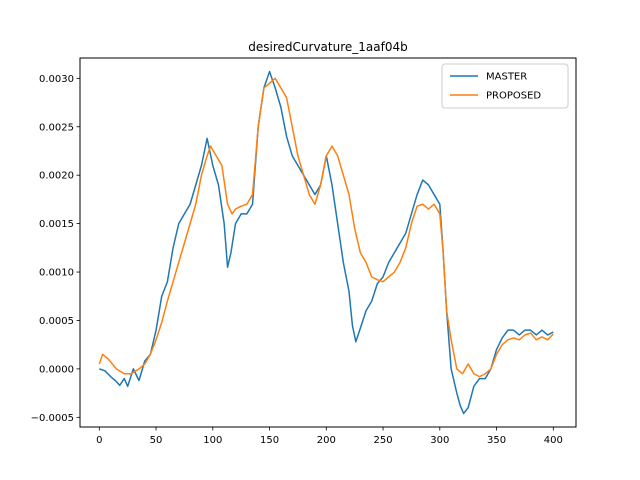  What do you see at coordinates (56, 127) in the screenshot?
I see `y-tick-label: 0.0025` at bounding box center [56, 127].